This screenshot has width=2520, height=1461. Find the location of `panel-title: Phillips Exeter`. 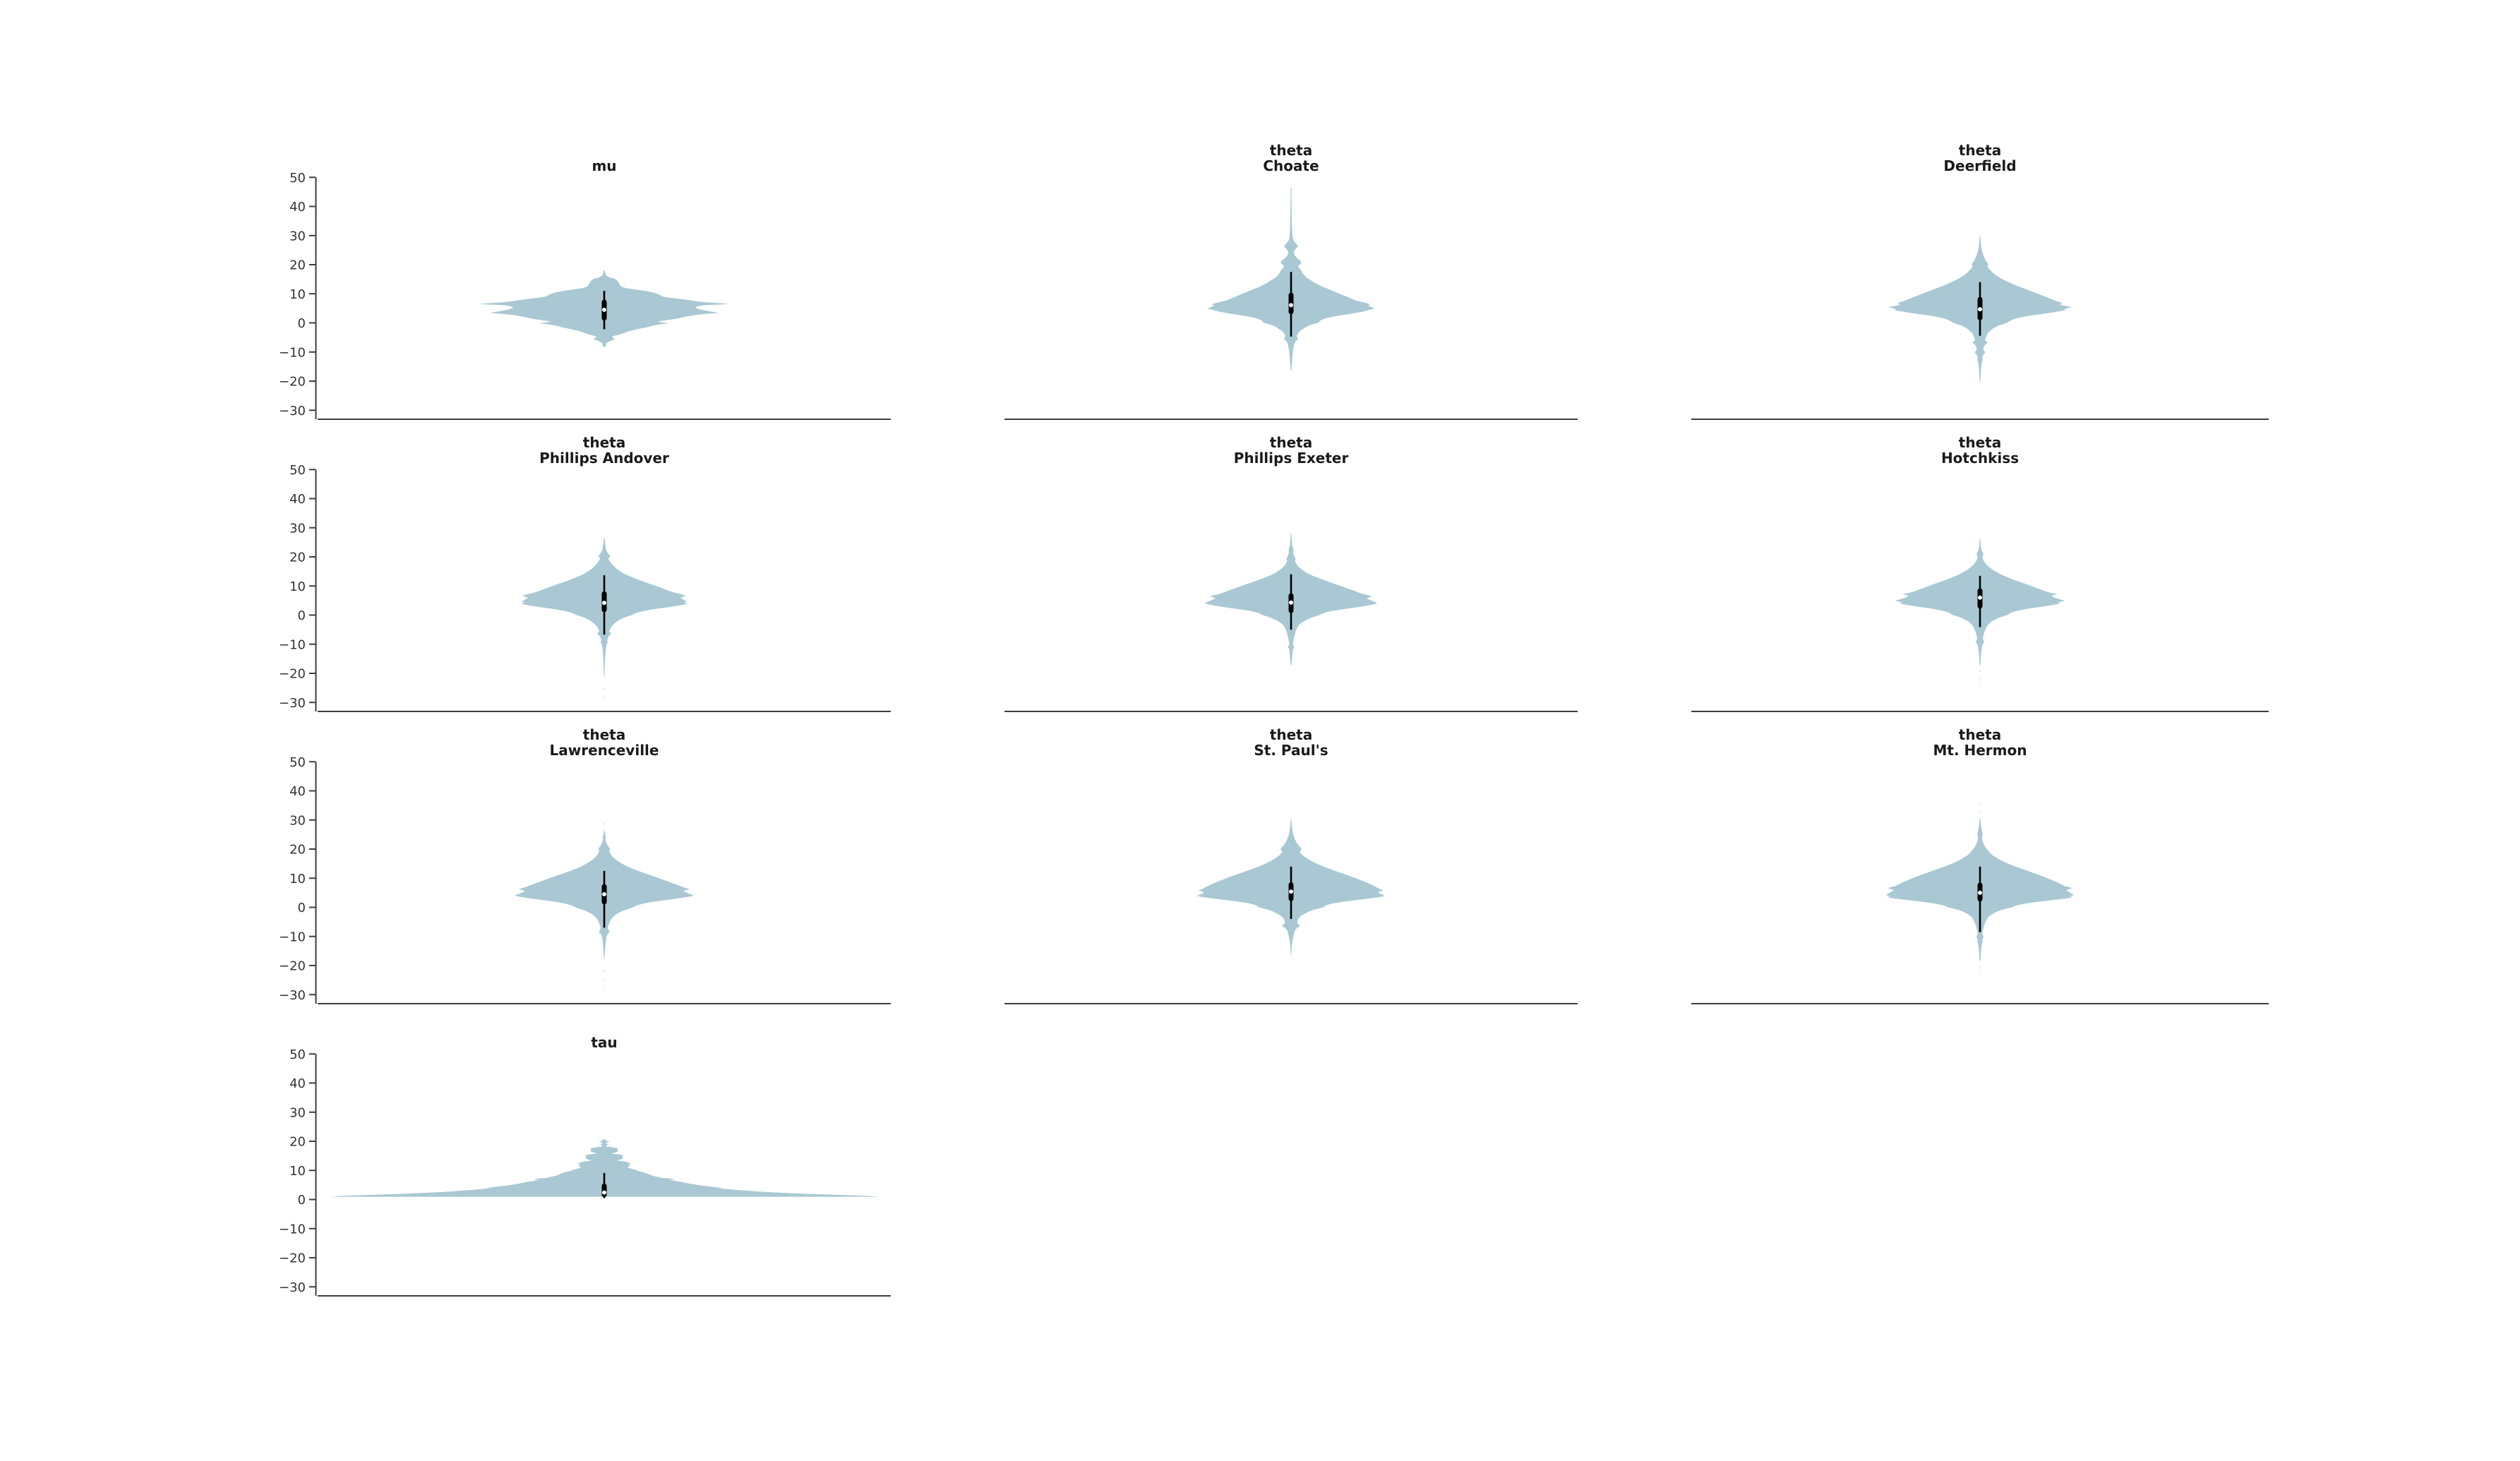

panel-title: Phillips Exeter is located at coordinates (1291, 458).